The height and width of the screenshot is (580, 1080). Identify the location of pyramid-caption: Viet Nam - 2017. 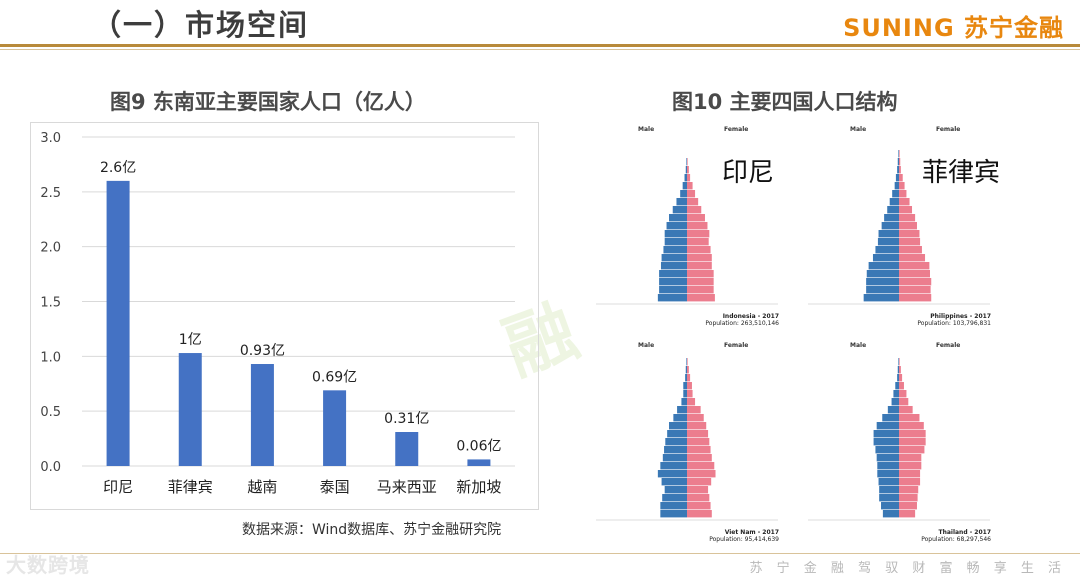
(752, 532).